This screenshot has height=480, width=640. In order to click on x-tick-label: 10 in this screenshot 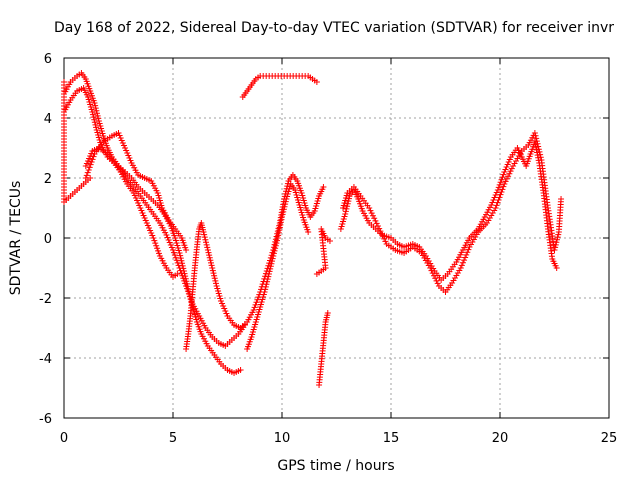, I will do `click(282, 438)`.